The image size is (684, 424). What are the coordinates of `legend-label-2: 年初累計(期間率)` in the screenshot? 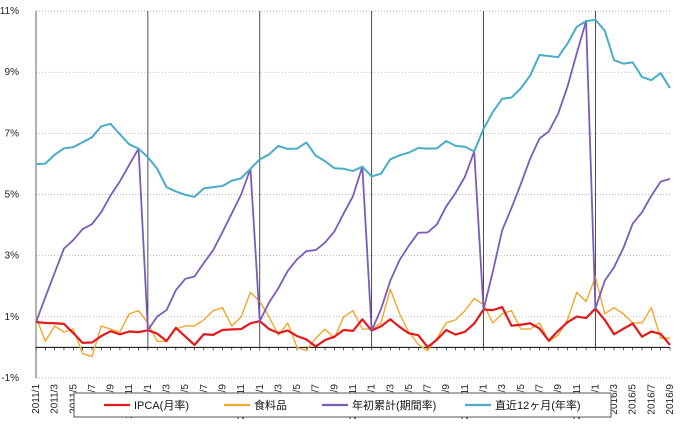 It's located at (394, 405).